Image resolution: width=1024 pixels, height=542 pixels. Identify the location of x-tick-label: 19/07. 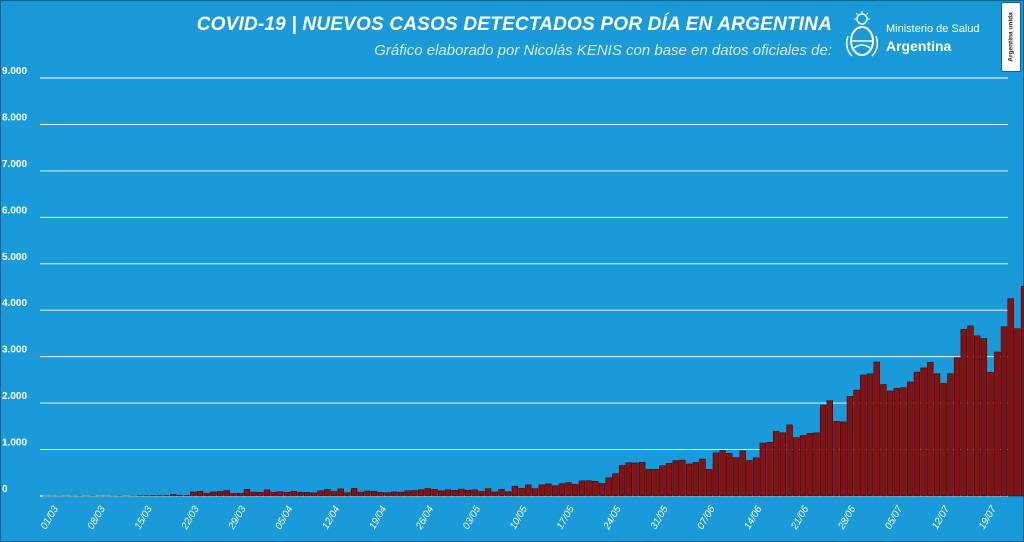
(988, 518).